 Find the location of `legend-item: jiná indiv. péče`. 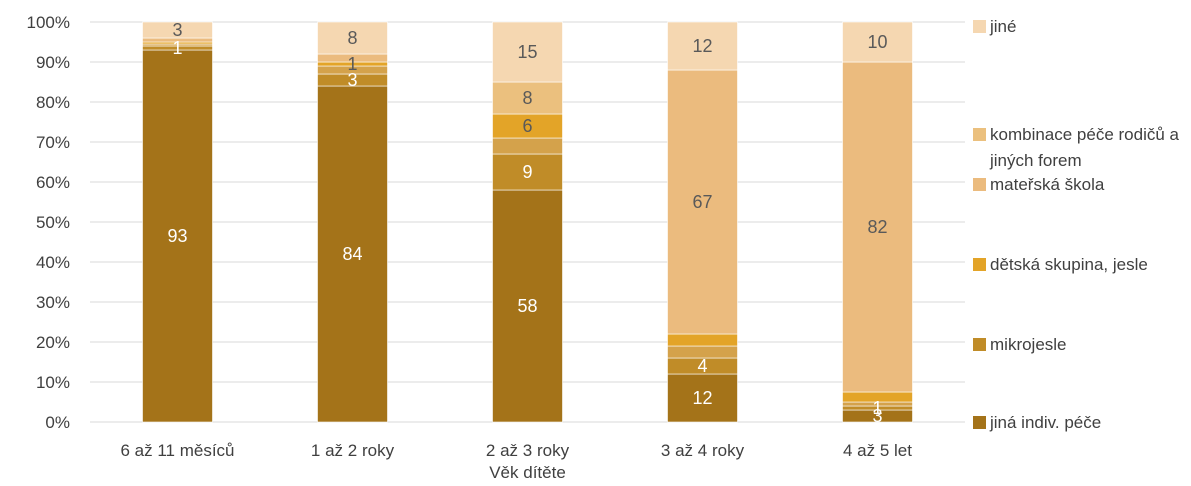

legend-item: jiná indiv. péče is located at coordinates (1080, 423).